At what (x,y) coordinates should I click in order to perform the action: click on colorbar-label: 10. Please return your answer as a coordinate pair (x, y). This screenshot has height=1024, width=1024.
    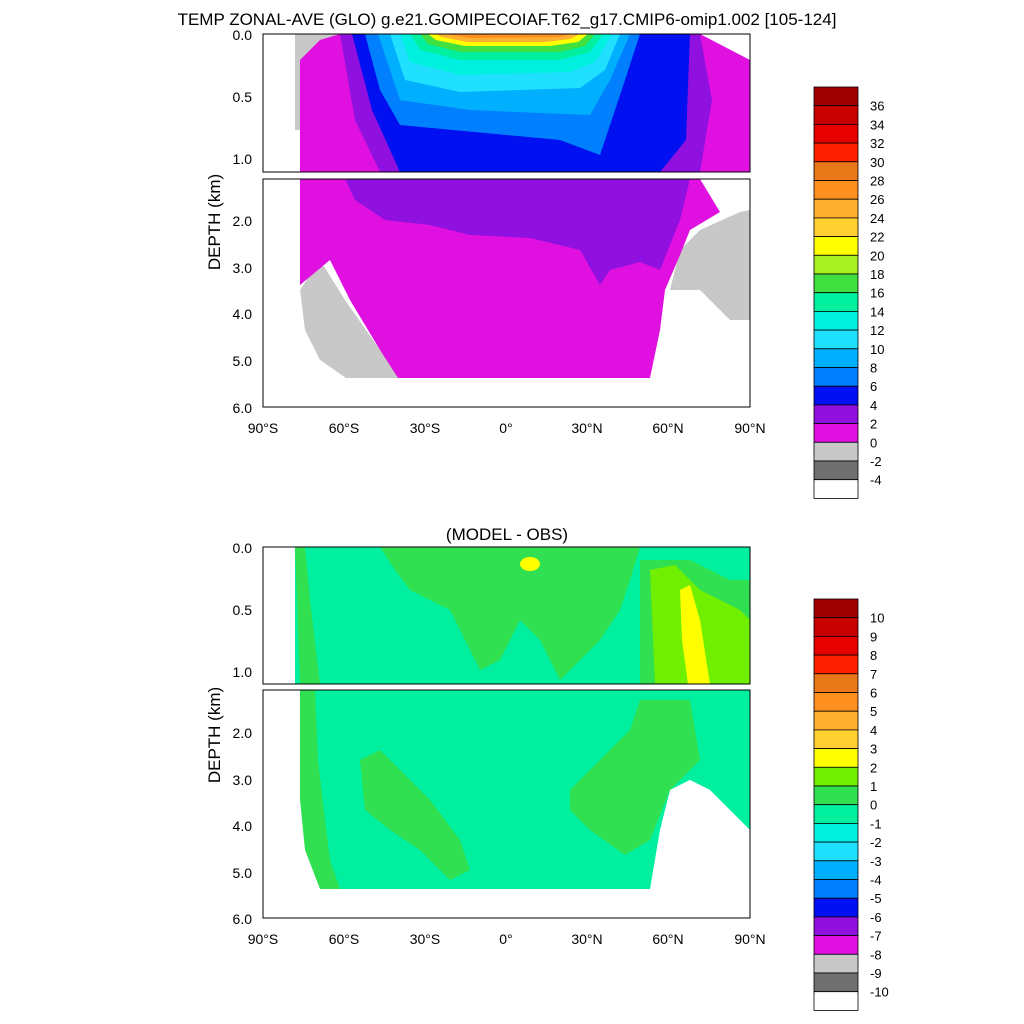
    Looking at the image, I should click on (877, 618).